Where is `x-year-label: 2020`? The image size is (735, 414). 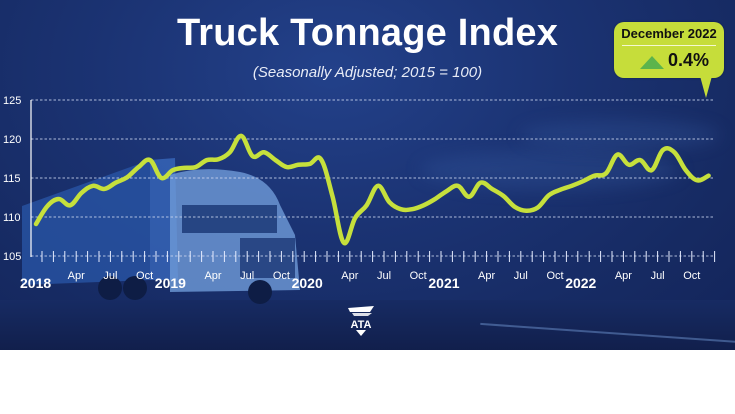 x-year-label: 2020 is located at coordinates (307, 283).